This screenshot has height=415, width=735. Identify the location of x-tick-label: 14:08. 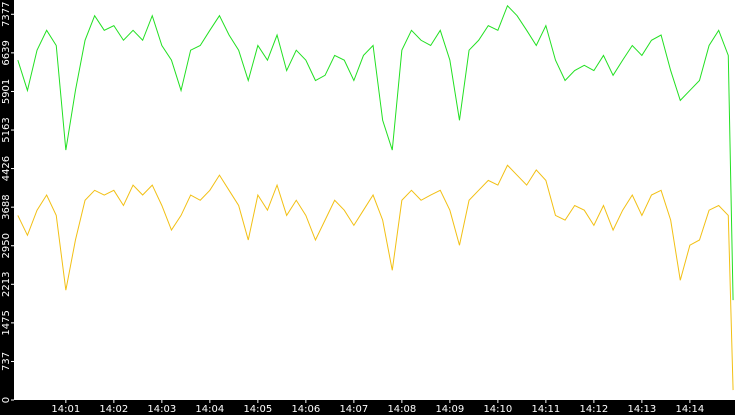
(401, 409).